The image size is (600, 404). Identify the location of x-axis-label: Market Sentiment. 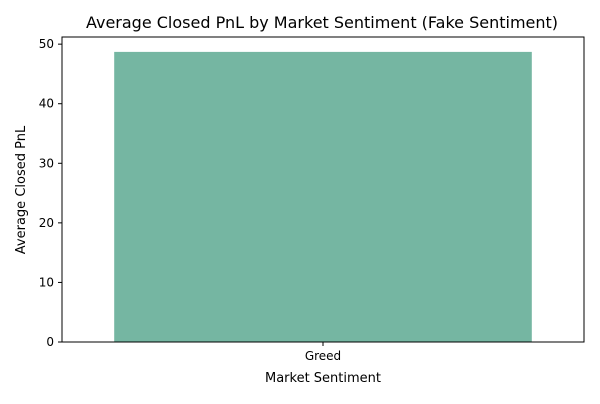
(323, 378).